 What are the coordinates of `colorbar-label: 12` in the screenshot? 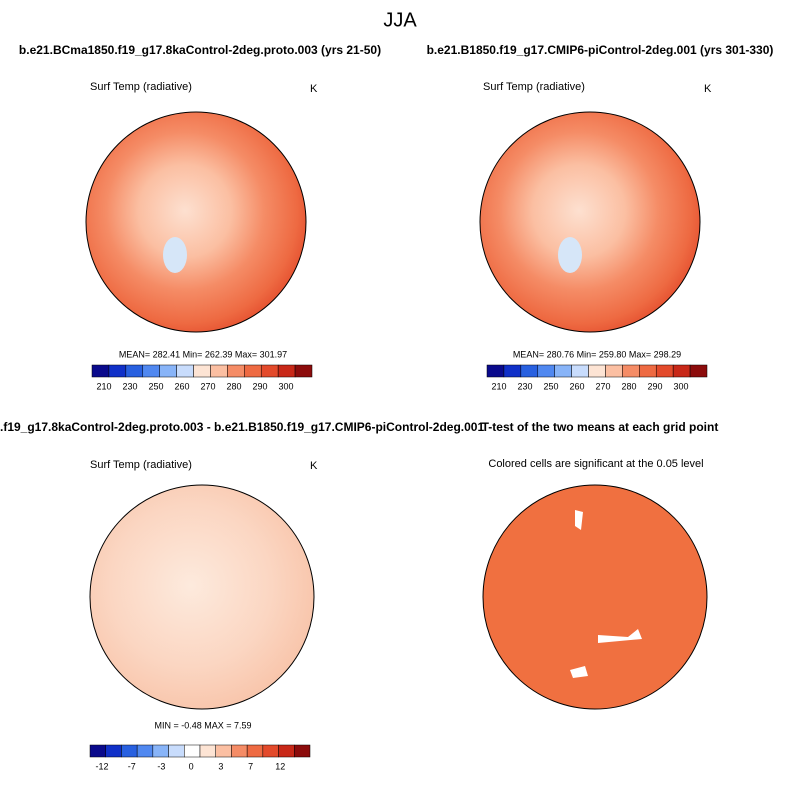 It's located at (280, 766).